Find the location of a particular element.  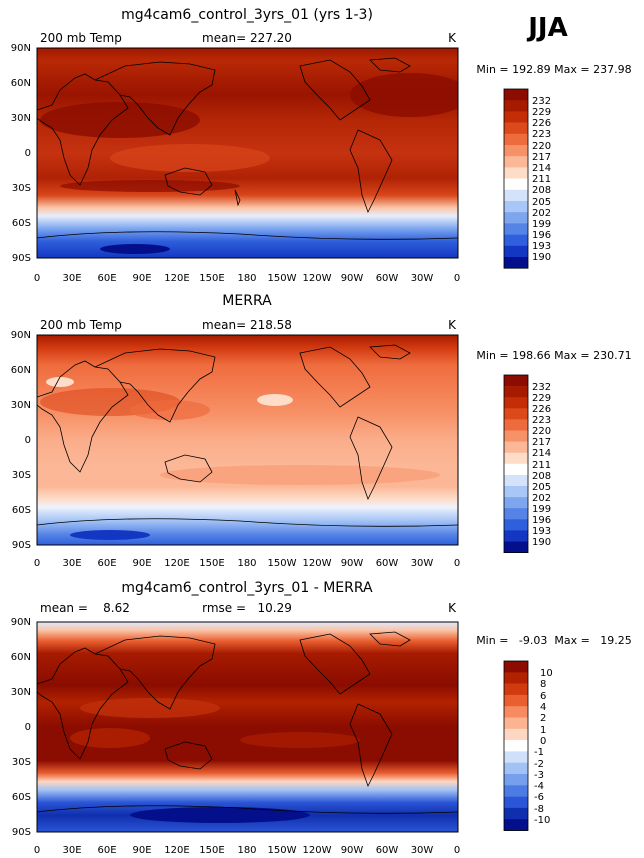

cold-patch is located at coordinates (220, 815).